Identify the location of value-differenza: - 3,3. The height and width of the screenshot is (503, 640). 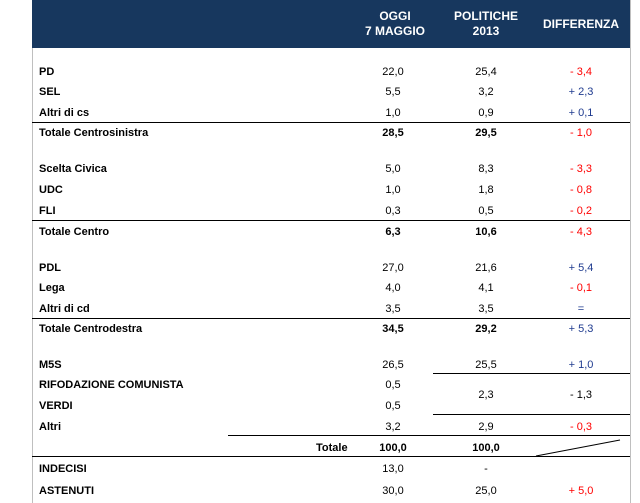
(580, 169).